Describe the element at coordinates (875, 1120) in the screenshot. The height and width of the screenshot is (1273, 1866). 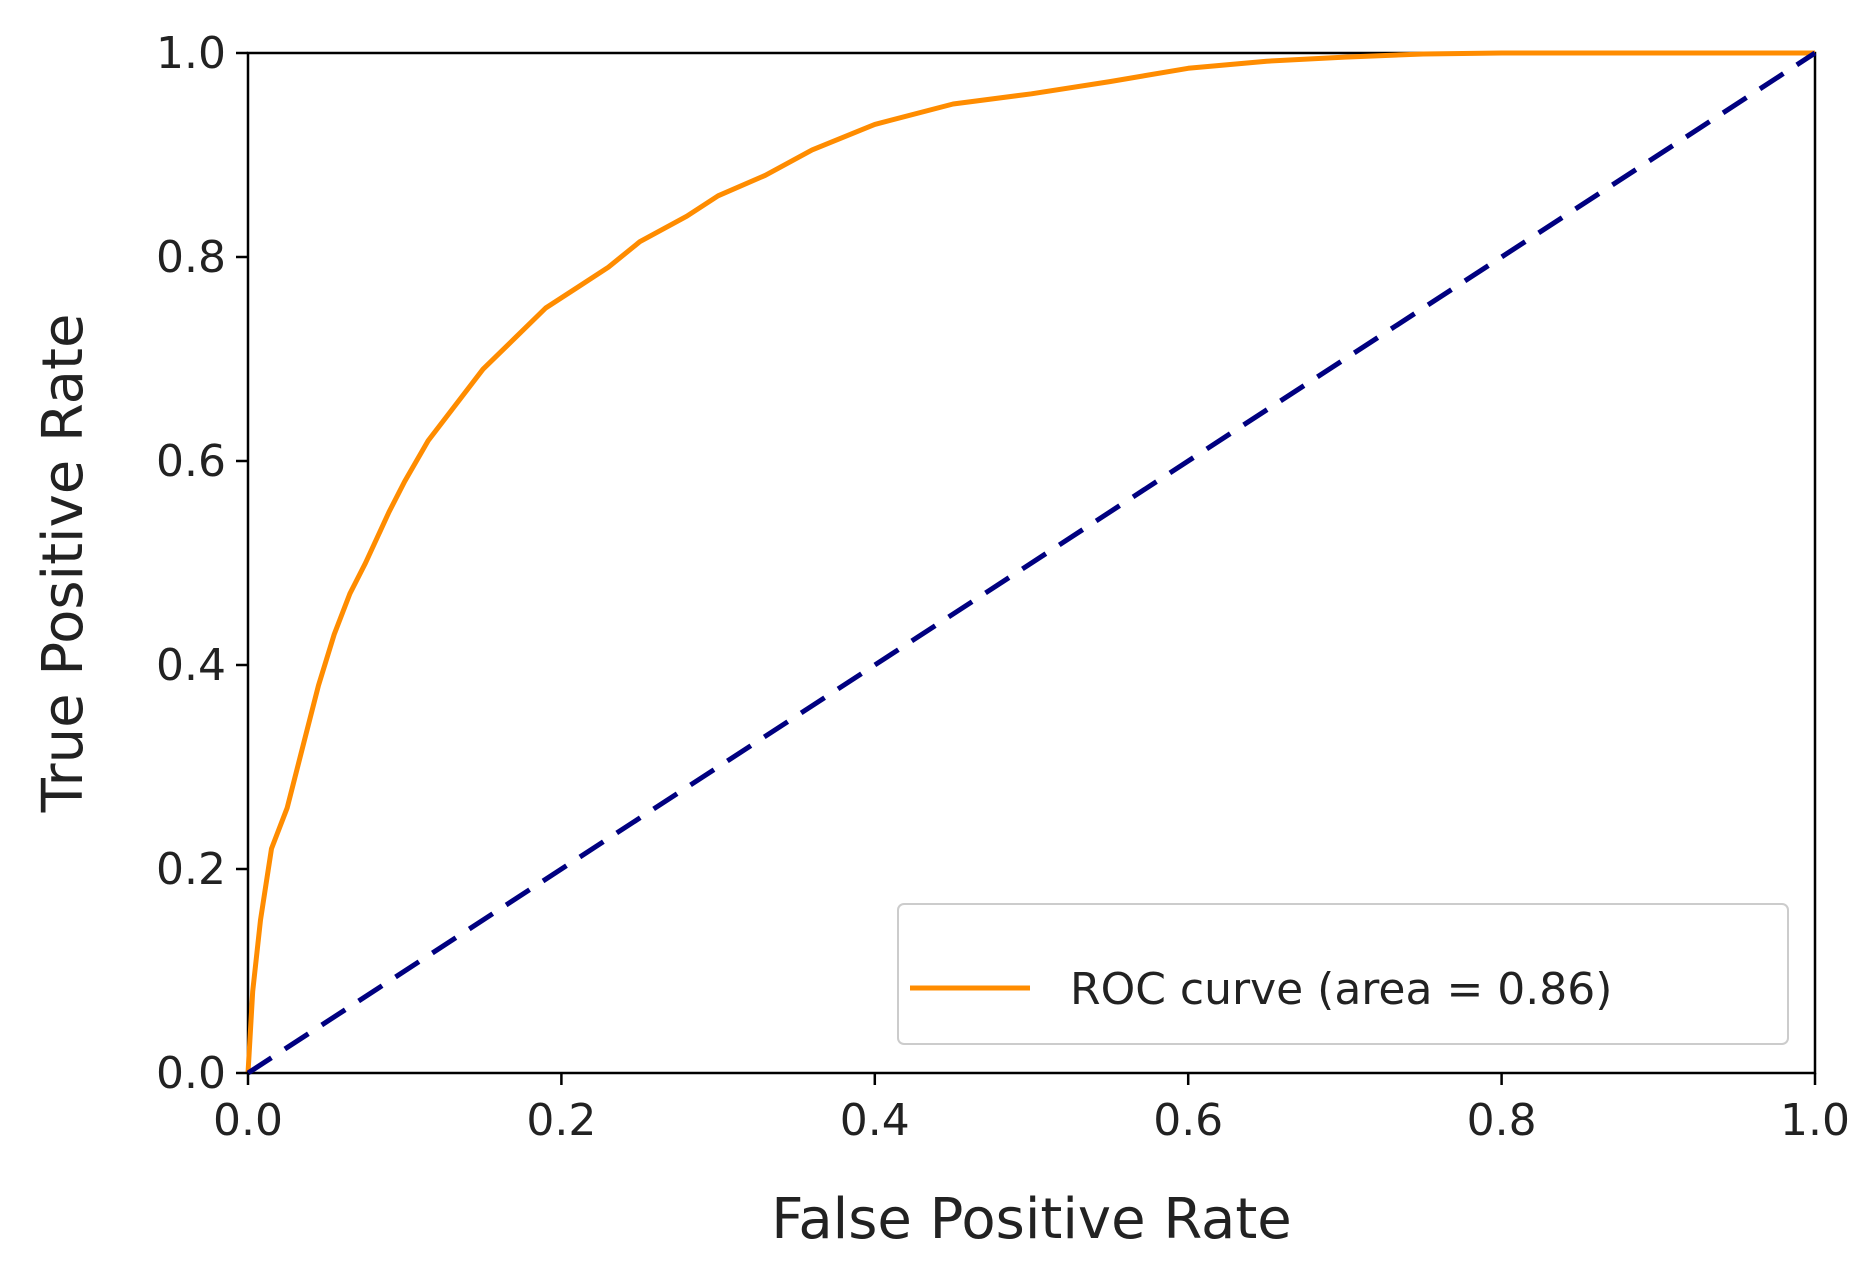
I see `x-tick-label: 0.4` at that location.